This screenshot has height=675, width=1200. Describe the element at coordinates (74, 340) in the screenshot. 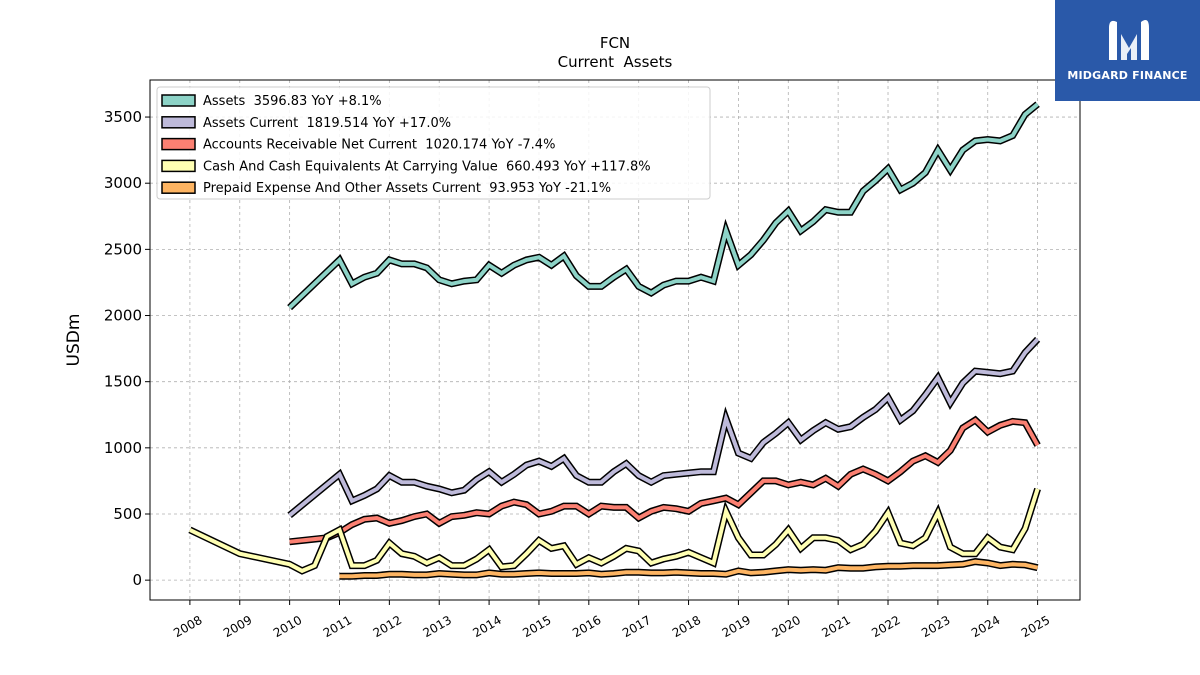

I see `y-axis-label: USDm` at that location.